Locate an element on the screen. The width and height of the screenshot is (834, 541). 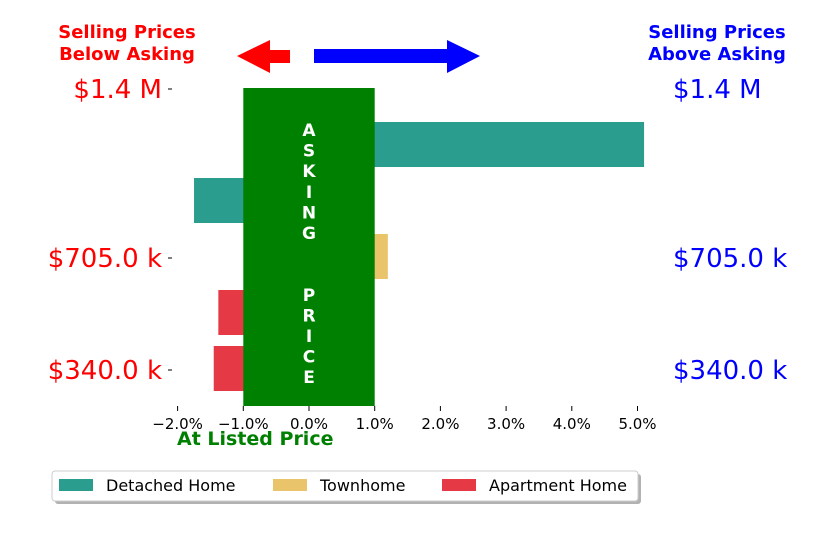
x-tick-label: 2.0% is located at coordinates (440, 424).